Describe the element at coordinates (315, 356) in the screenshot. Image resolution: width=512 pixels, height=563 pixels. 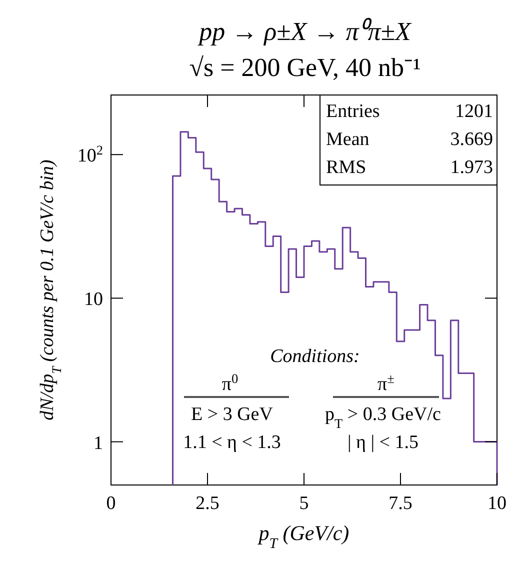
I see `annotation: Conditions:` at that location.